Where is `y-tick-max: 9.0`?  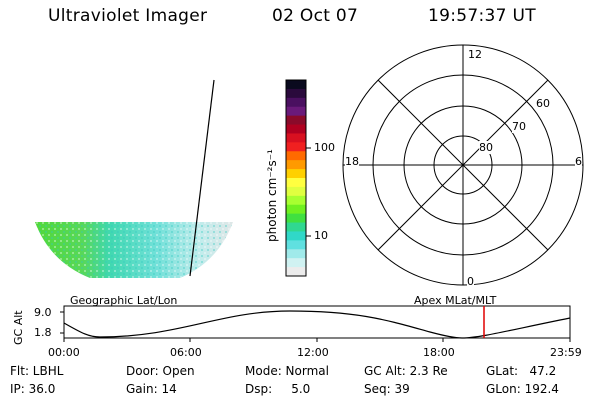
y-tick-max: 9.0 is located at coordinates (43, 312).